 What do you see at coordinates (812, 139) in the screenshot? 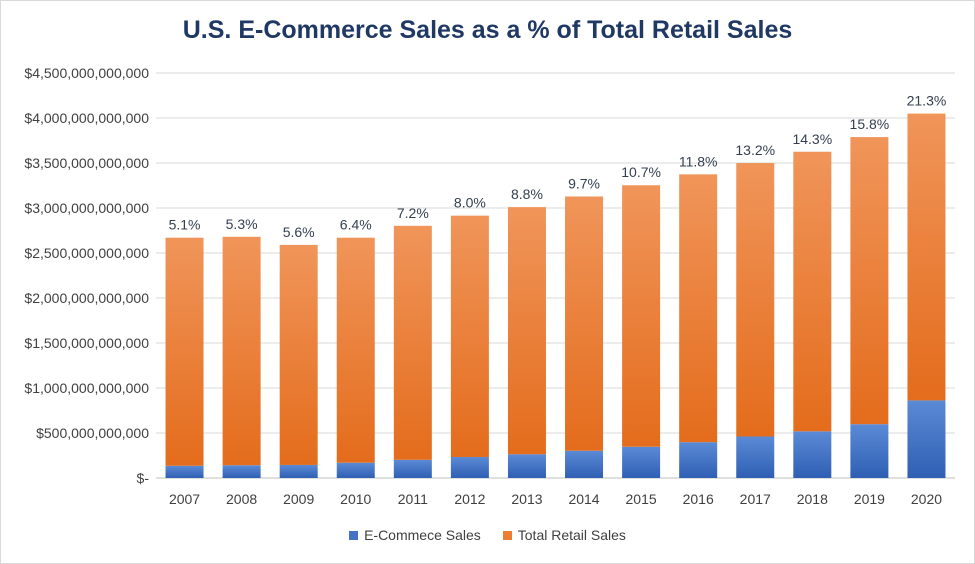
I see `data-label: 14.3%` at bounding box center [812, 139].